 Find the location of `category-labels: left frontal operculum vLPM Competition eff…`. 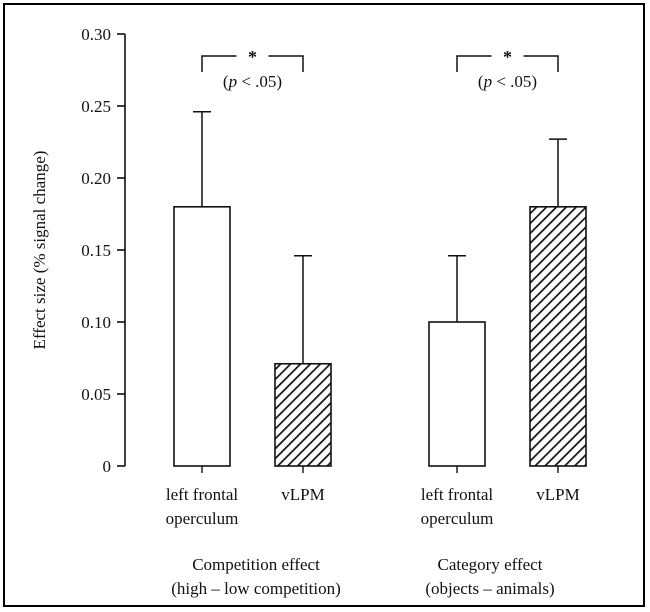

category-labels: left frontal operculum vLPM Competition eff… is located at coordinates (373, 541).